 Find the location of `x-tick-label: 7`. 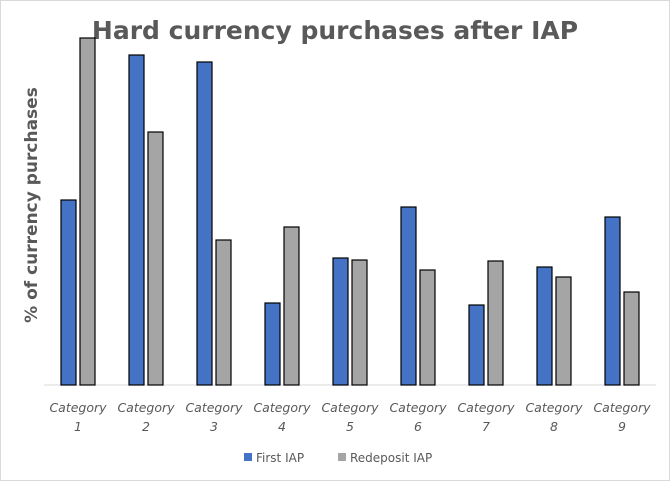

x-tick-label: 7 is located at coordinates (486, 426).